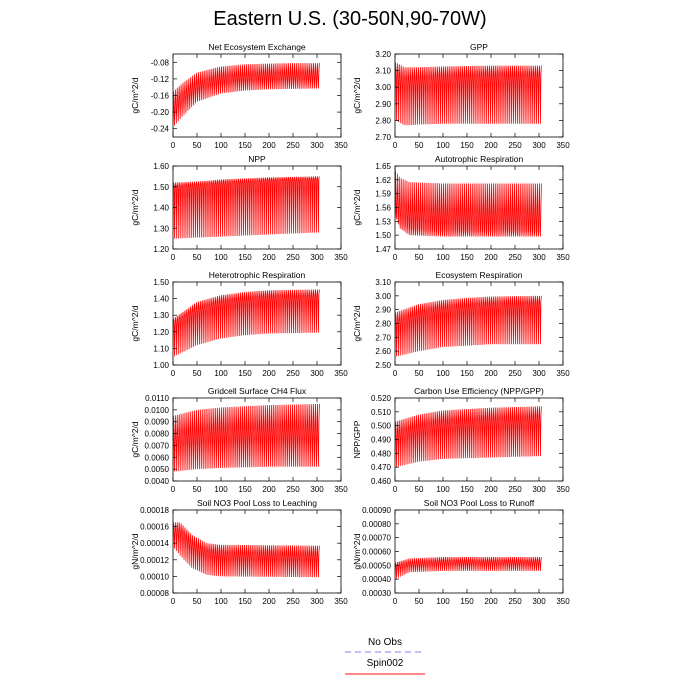 The image size is (700, 700). Describe the element at coordinates (161, 166) in the screenshot. I see `y-tick-label: 1.60` at that location.